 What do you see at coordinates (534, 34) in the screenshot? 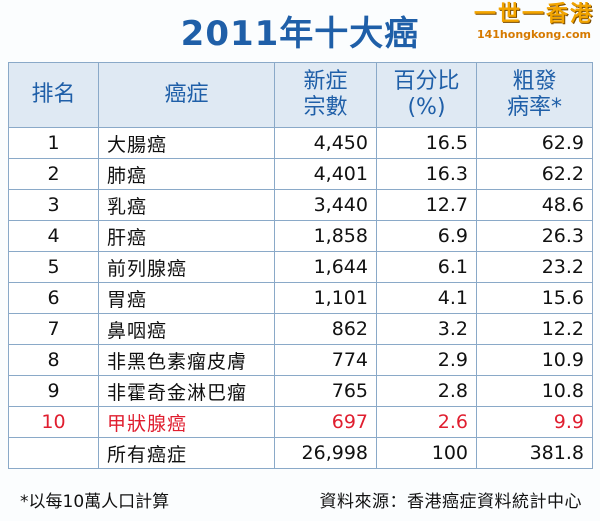
I see `logo-site: 141hongkong.com` at bounding box center [534, 34].